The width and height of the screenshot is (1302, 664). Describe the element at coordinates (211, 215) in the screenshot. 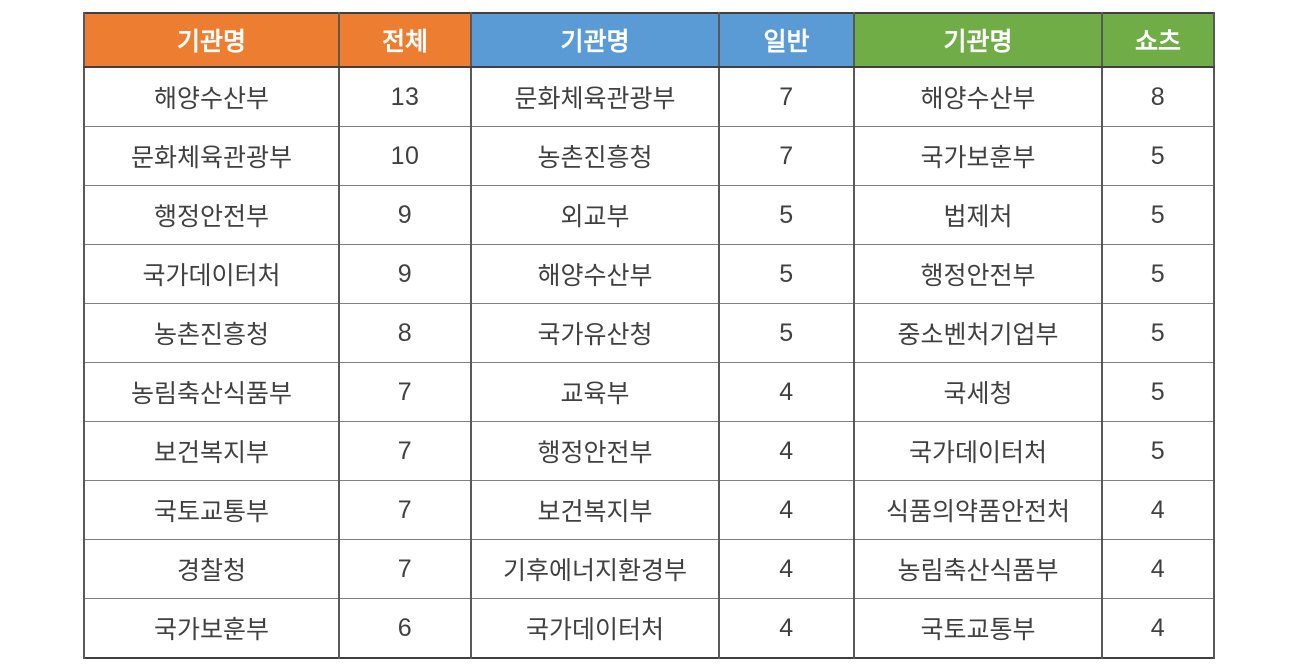

I see `total-org-name-cell: 행정안전부` at that location.